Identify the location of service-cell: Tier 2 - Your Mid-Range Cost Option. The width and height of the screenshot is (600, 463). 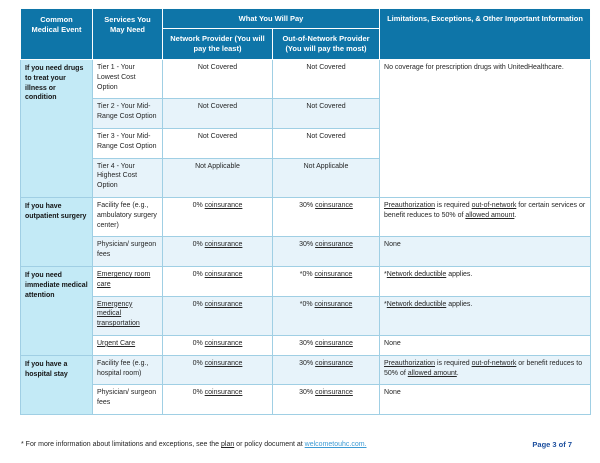
(127, 113).